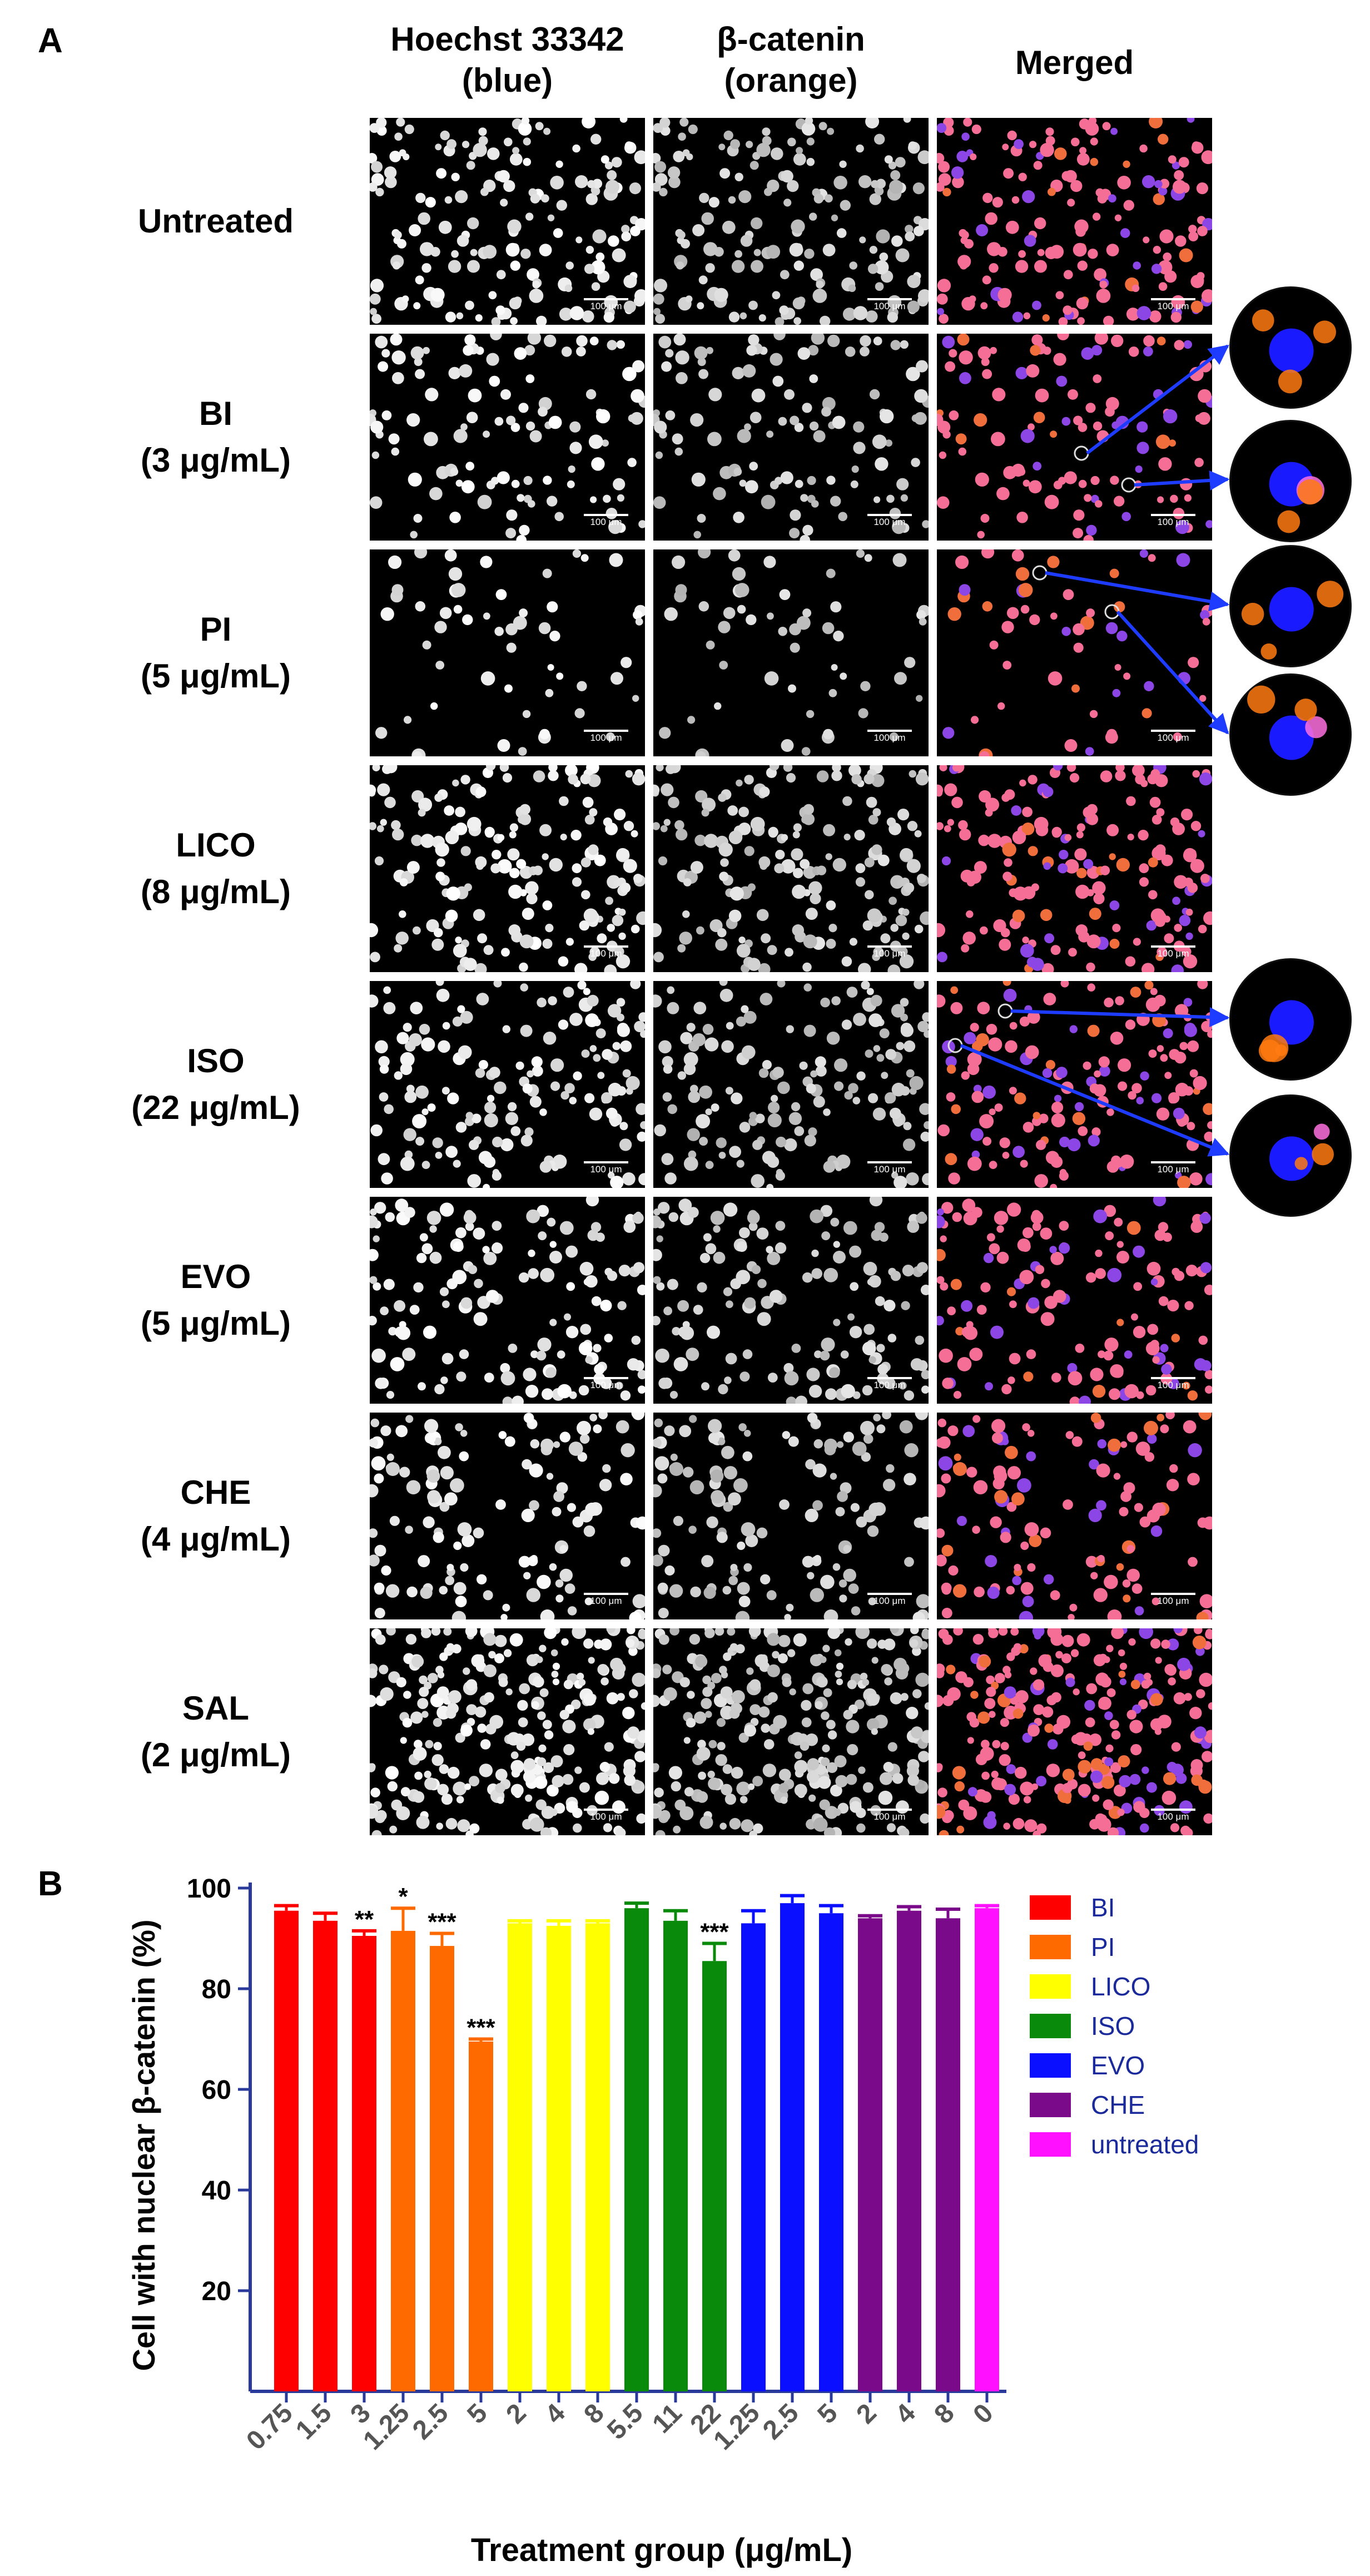 Image resolution: width=1370 pixels, height=2576 pixels. I want to click on scale-bar-label: 100 μm, so click(606, 953).